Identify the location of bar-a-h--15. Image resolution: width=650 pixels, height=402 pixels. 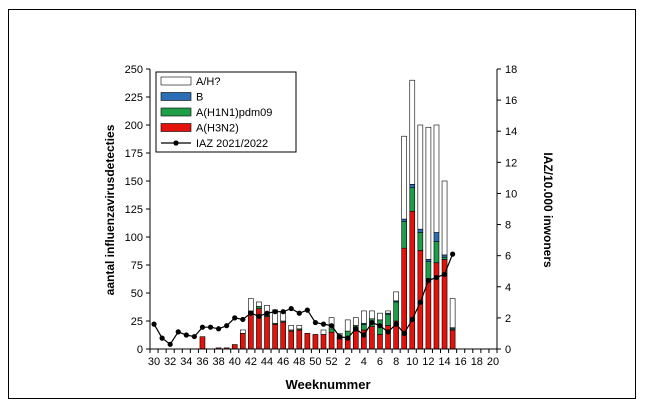
(452, 313).